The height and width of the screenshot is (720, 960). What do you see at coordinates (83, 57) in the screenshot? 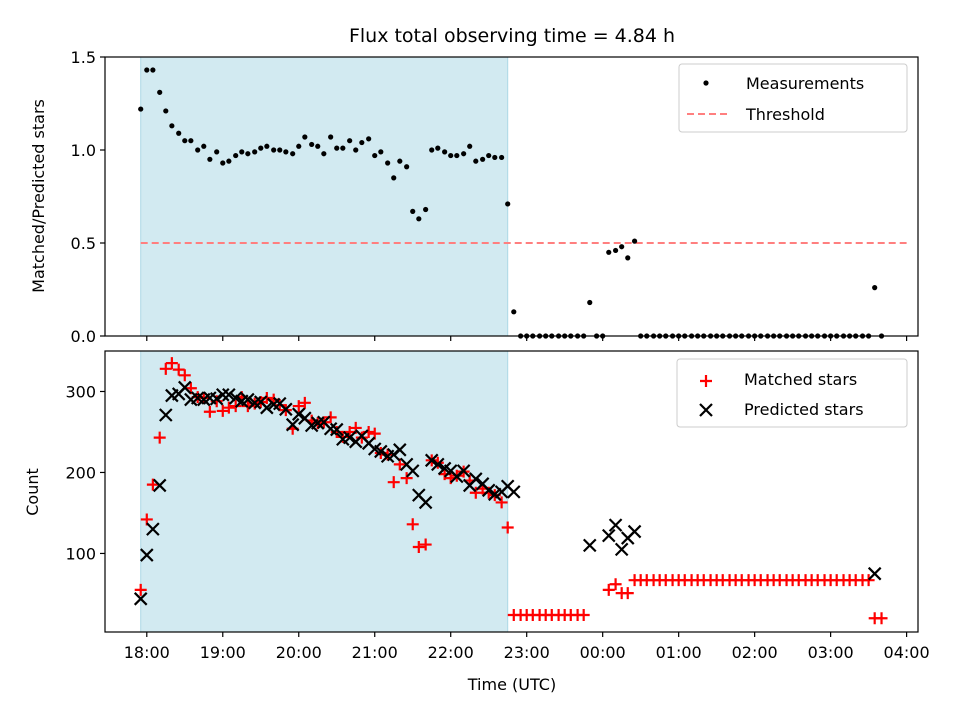
I see `ratio-y-tick-label: 1.5` at bounding box center [83, 57].